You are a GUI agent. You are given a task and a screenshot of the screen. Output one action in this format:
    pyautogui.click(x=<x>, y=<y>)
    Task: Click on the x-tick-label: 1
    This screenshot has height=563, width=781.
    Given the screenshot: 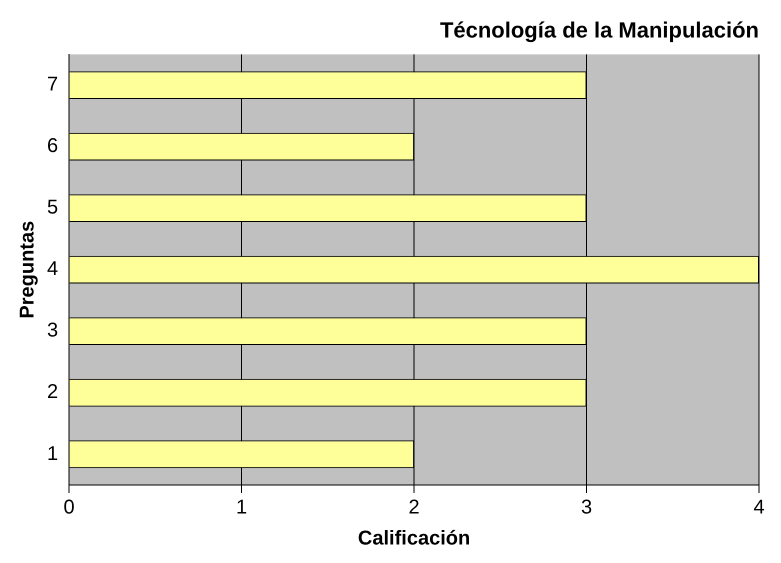 What is the action you would take?
    pyautogui.click(x=242, y=507)
    